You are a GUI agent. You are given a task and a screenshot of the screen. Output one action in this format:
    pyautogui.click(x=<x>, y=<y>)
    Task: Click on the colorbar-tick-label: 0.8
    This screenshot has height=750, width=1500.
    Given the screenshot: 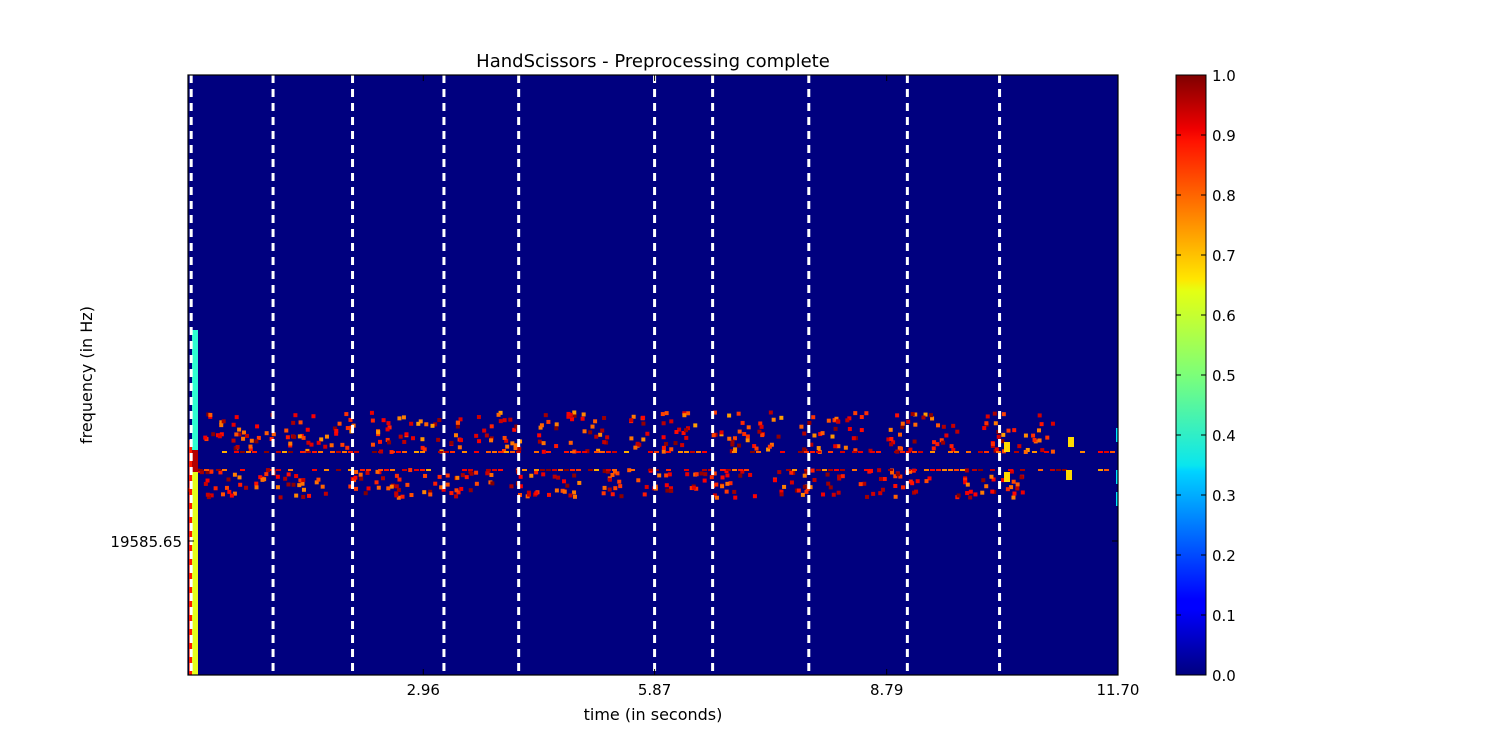 What is the action you would take?
    pyautogui.click(x=1224, y=196)
    